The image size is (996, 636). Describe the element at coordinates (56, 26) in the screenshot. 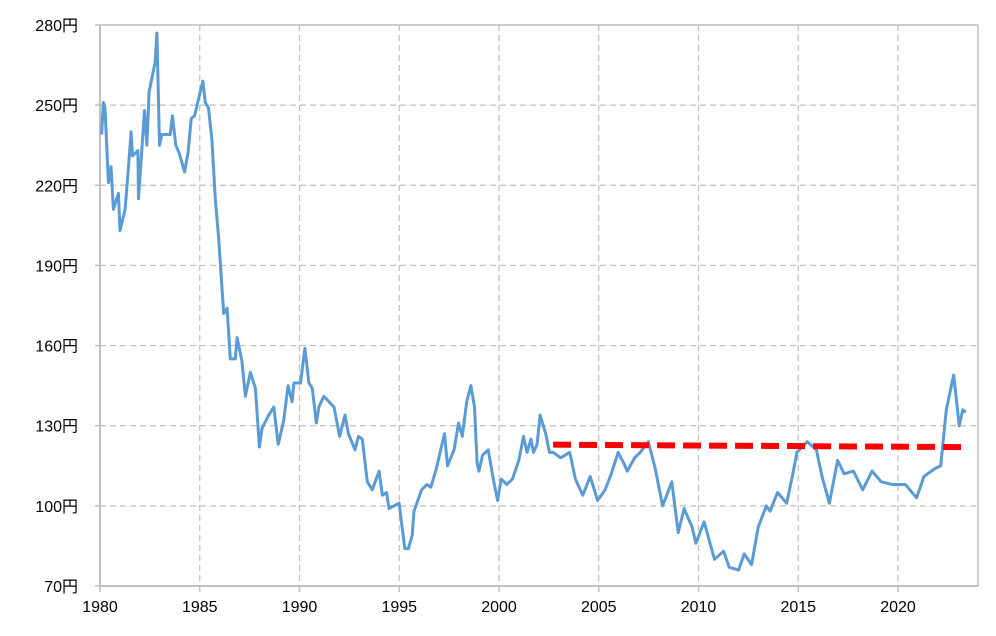

I see `y-tick-label: 280円` at that location.